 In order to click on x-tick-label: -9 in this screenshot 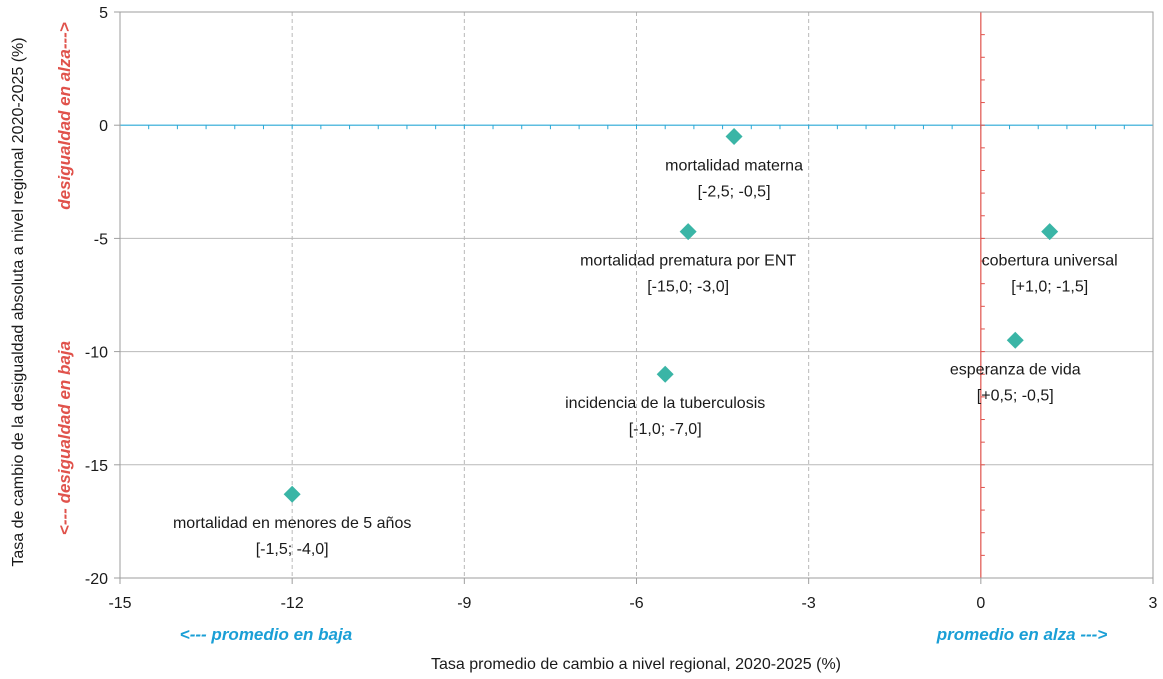, I will do `click(464, 603)`.